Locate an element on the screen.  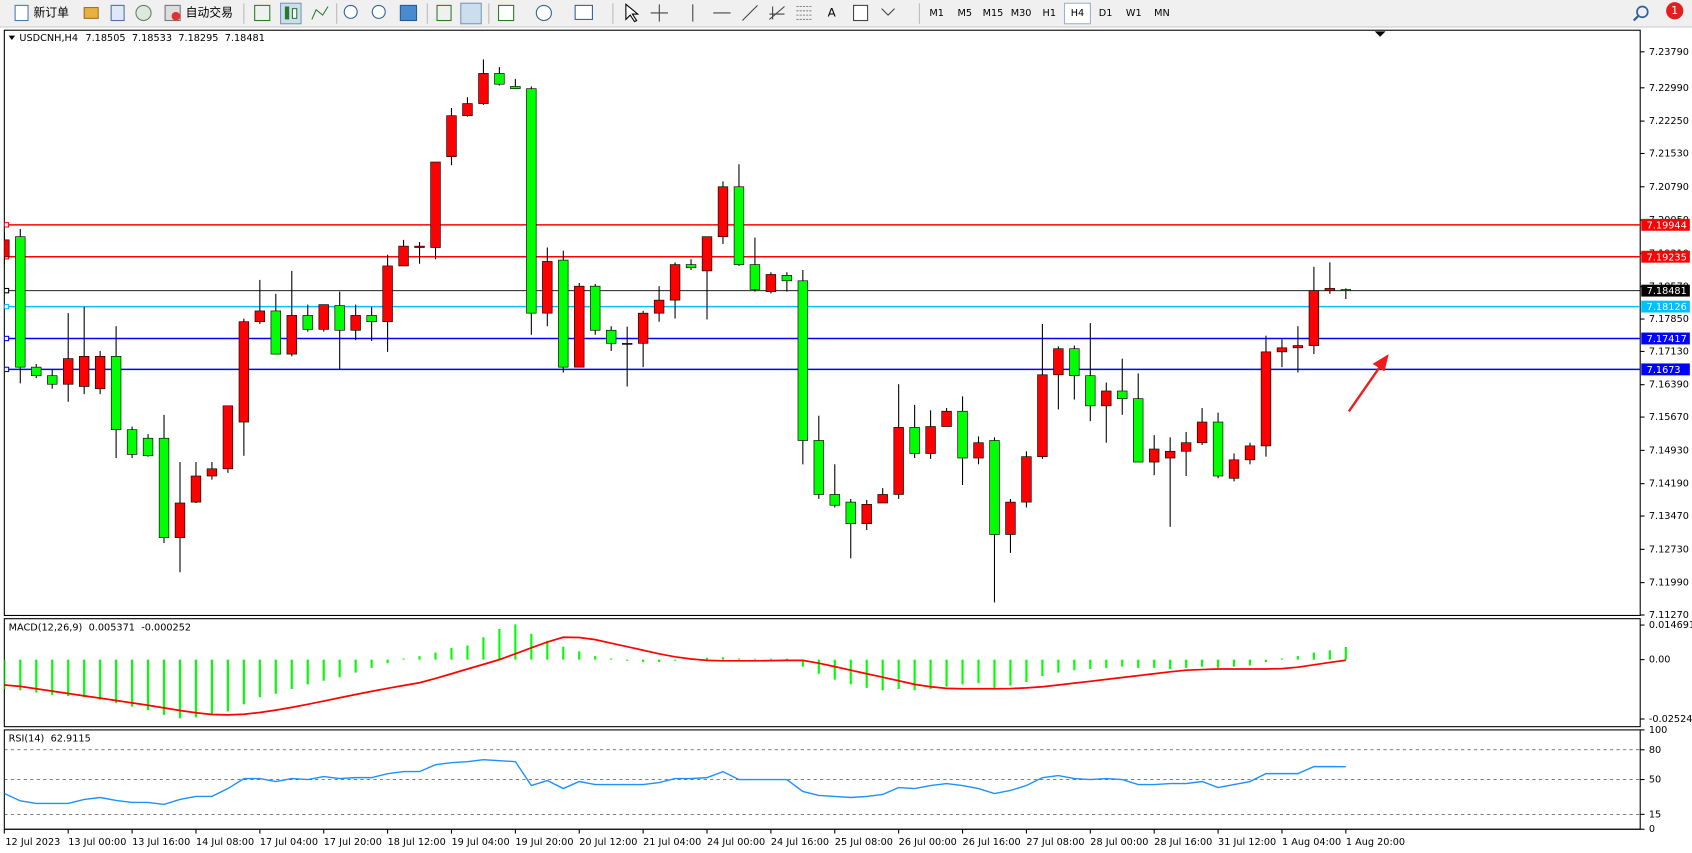
x-tick-label: 18 Jul 12:00 is located at coordinates (417, 842).